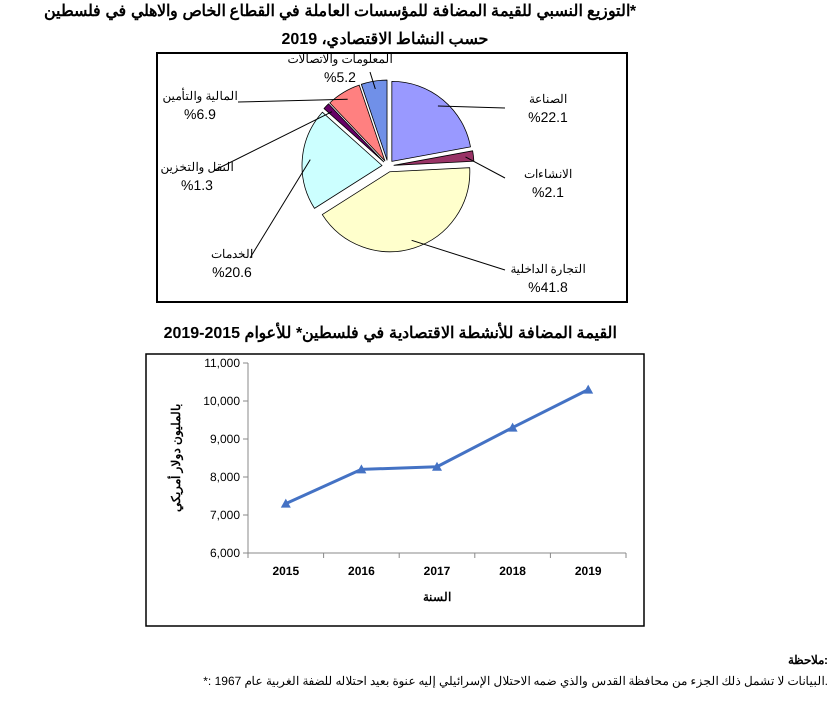 The image size is (840, 708). Describe the element at coordinates (588, 571) in the screenshot. I see `x-tick-label: 2019` at that location.